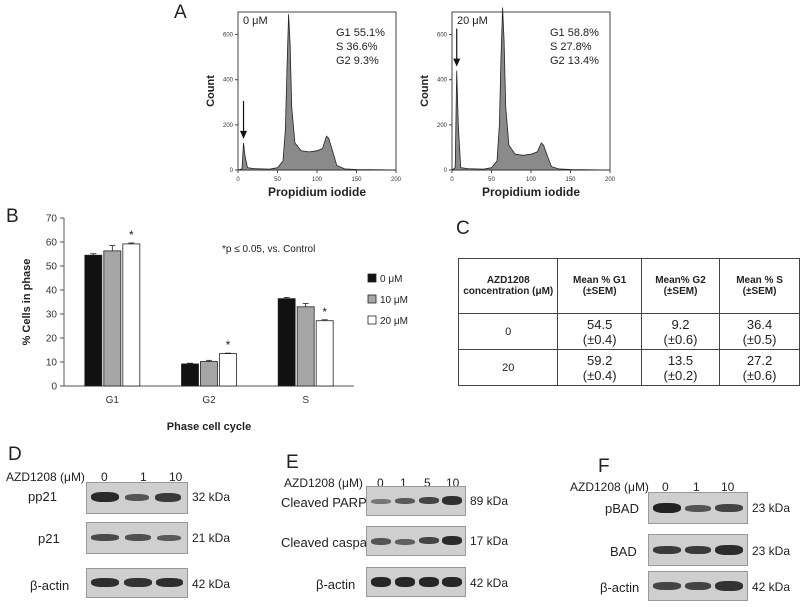 The width and height of the screenshot is (800, 607). I want to click on blot-f-lane: 10, so click(728, 487).